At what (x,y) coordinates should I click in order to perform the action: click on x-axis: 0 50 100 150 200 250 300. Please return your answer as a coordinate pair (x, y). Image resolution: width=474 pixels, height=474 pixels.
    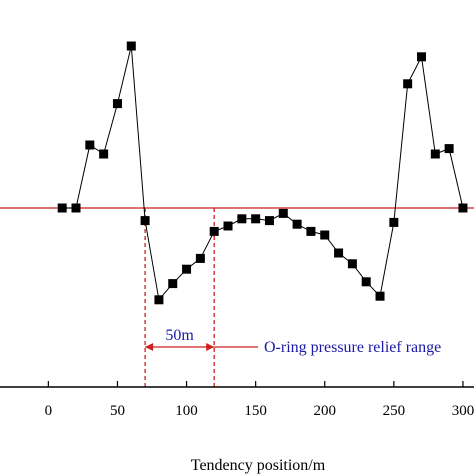
    Looking at the image, I should click on (237, 400).